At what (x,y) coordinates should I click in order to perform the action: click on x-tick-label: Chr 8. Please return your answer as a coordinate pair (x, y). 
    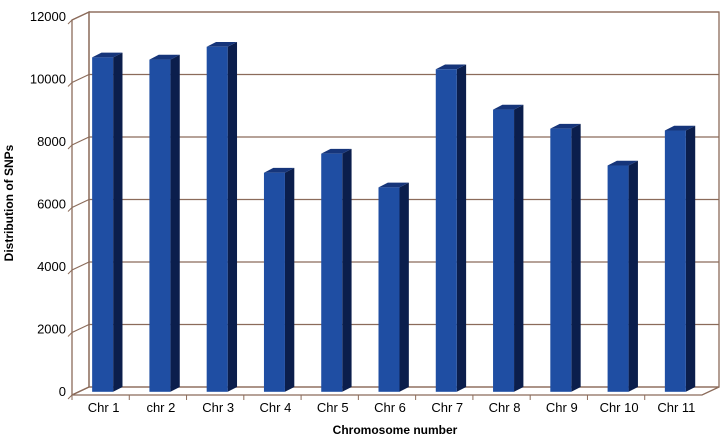
    Looking at the image, I should click on (505, 407).